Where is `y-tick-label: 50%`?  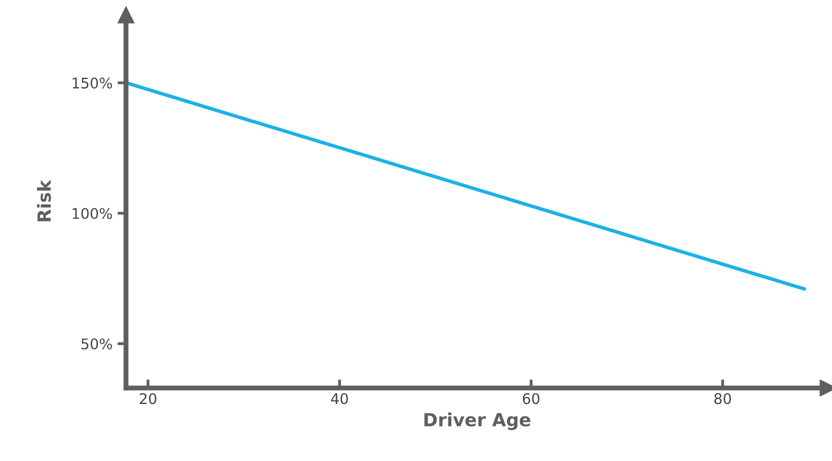
y-tick-label: 50% is located at coordinates (97, 344).